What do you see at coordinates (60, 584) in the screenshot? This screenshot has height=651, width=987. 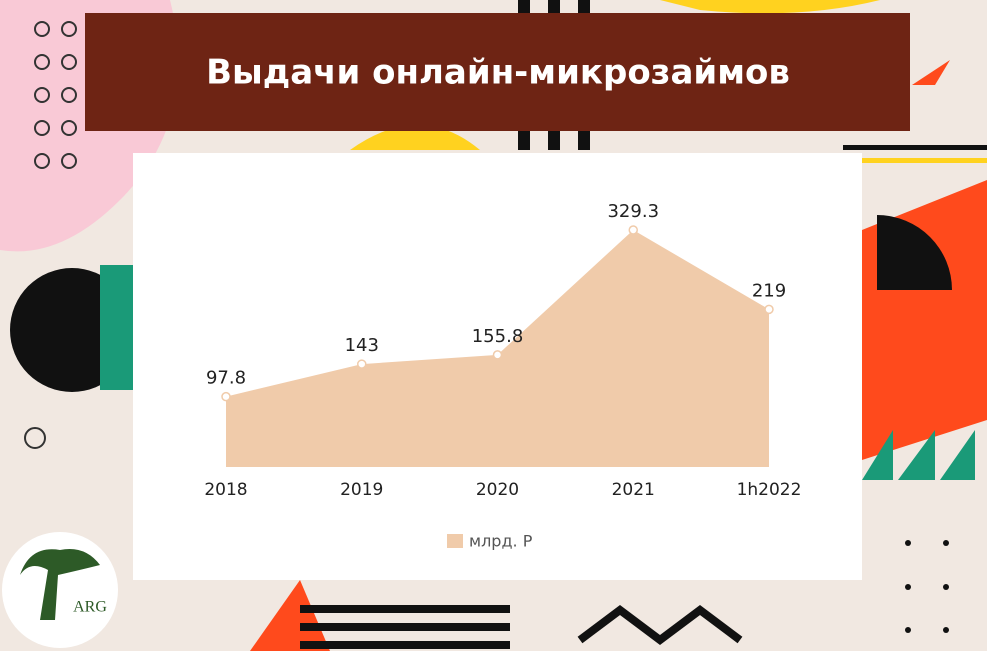 I see `logo-tree` at bounding box center [60, 584].